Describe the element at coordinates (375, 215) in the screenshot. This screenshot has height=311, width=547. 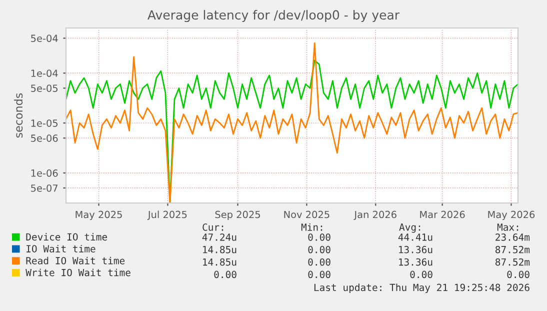
I see `x-tick-label: Jan 2026` at that location.